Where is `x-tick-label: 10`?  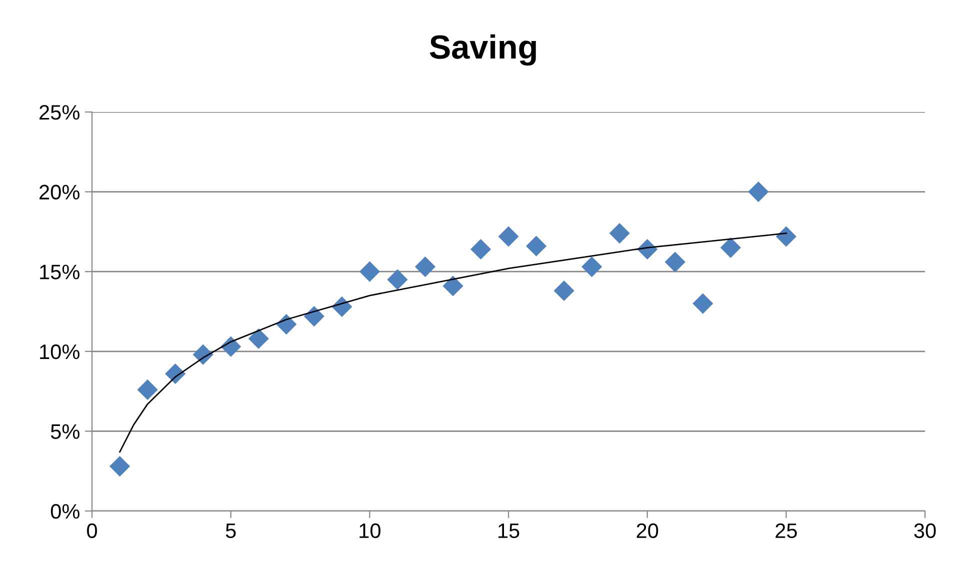
x-tick-label: 10 is located at coordinates (370, 530).